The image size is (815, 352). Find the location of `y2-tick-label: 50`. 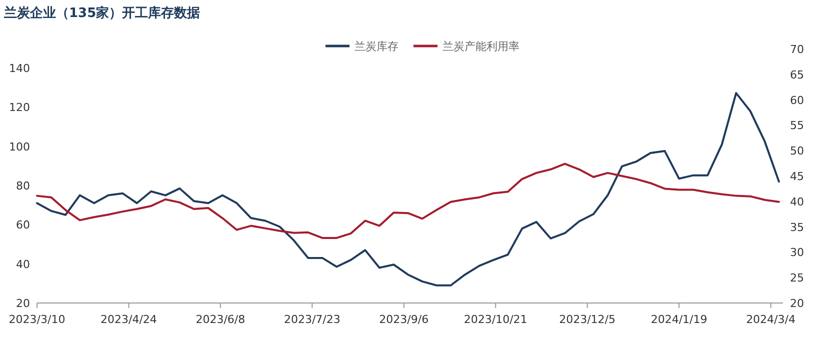

y2-tick-label: 50 is located at coordinates (797, 151).